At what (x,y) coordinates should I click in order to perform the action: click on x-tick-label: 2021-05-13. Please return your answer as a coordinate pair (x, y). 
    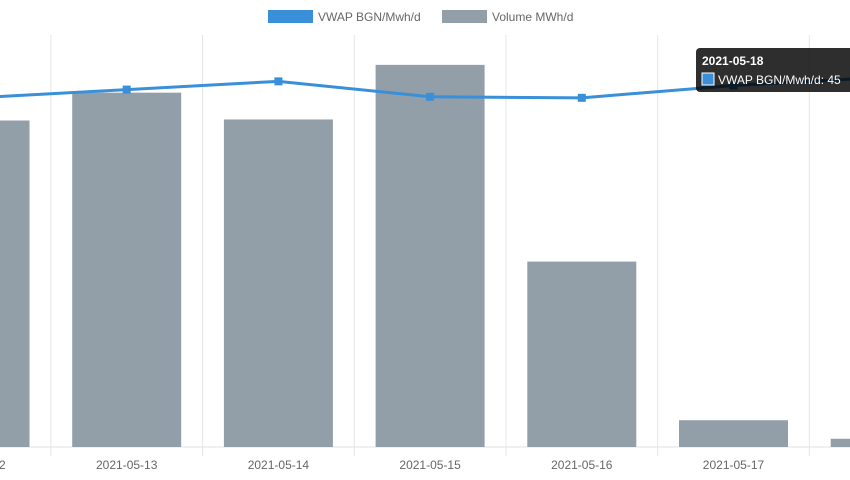
    Looking at the image, I should click on (127, 465).